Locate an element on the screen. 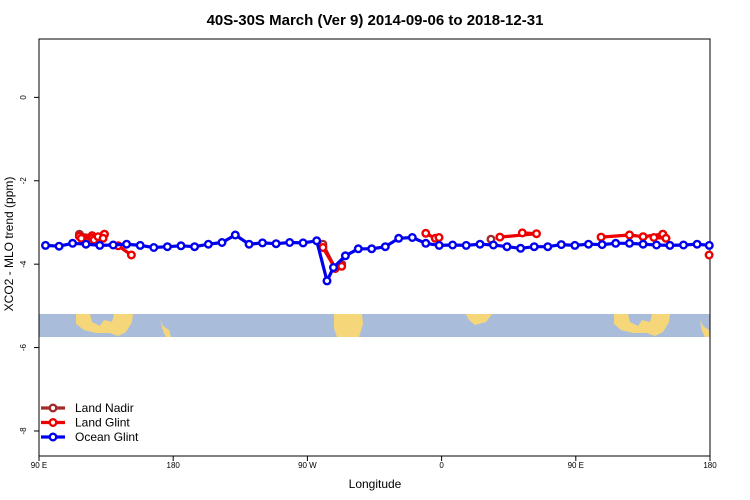 The width and height of the screenshot is (750, 500). x-tick-label: 0 is located at coordinates (441, 465).